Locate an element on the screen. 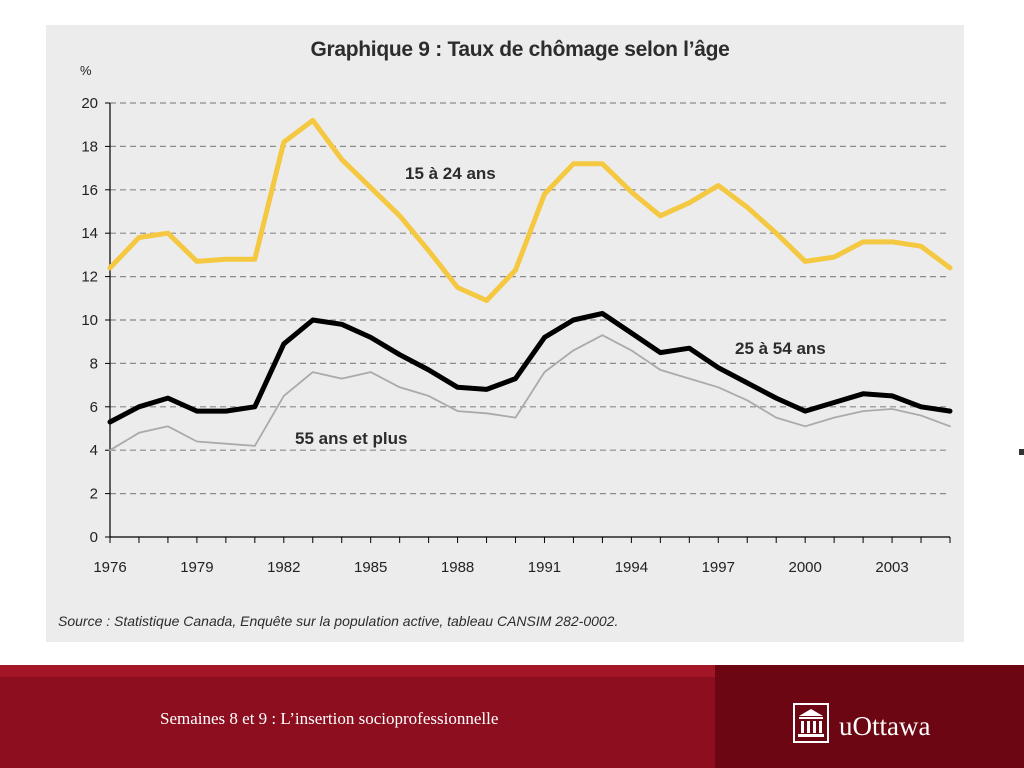 Image resolution: width=1024 pixels, height=768 pixels. series-label-0: 15 à 24 ans is located at coordinates (450, 173).